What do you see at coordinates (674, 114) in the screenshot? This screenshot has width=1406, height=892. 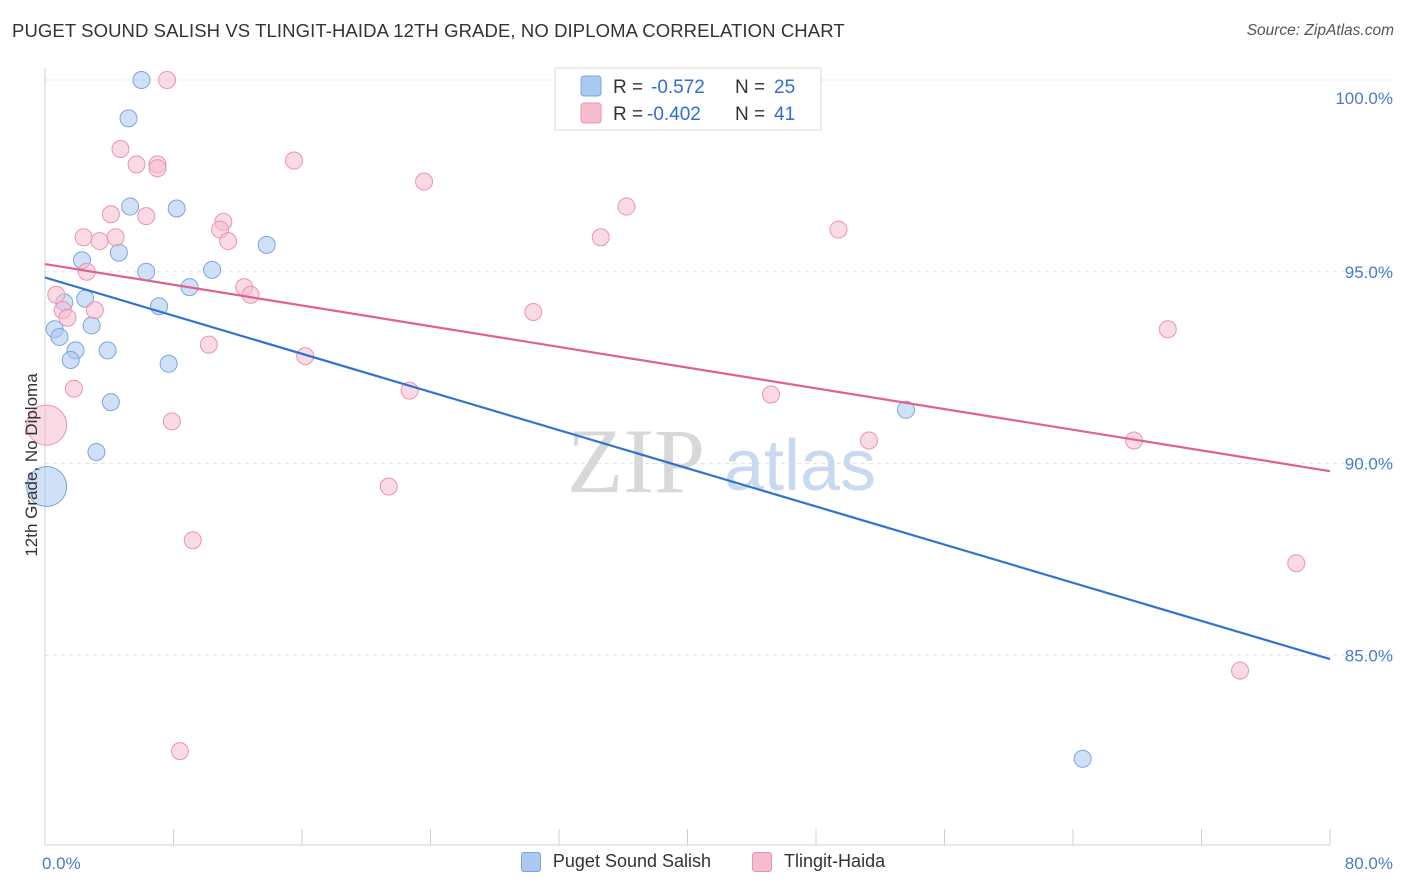 I see `legend-r-value-1: -0.402` at bounding box center [674, 114].